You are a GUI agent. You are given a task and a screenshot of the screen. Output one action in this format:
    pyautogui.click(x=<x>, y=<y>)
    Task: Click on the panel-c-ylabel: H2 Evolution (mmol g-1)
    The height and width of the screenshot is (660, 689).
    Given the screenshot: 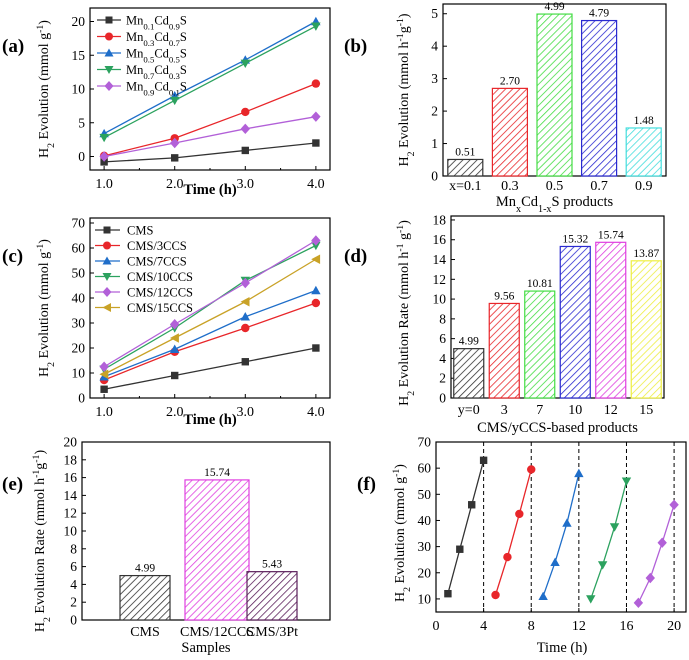 What is the action you would take?
    pyautogui.click(x=46, y=308)
    